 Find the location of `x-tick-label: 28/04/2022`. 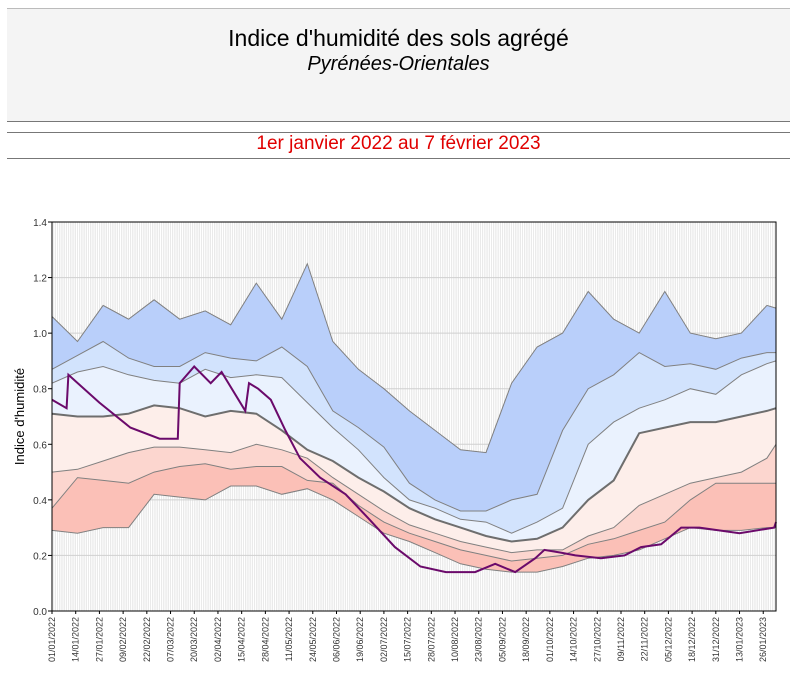

x-tick-label: 28/04/2022 is located at coordinates (265, 639).